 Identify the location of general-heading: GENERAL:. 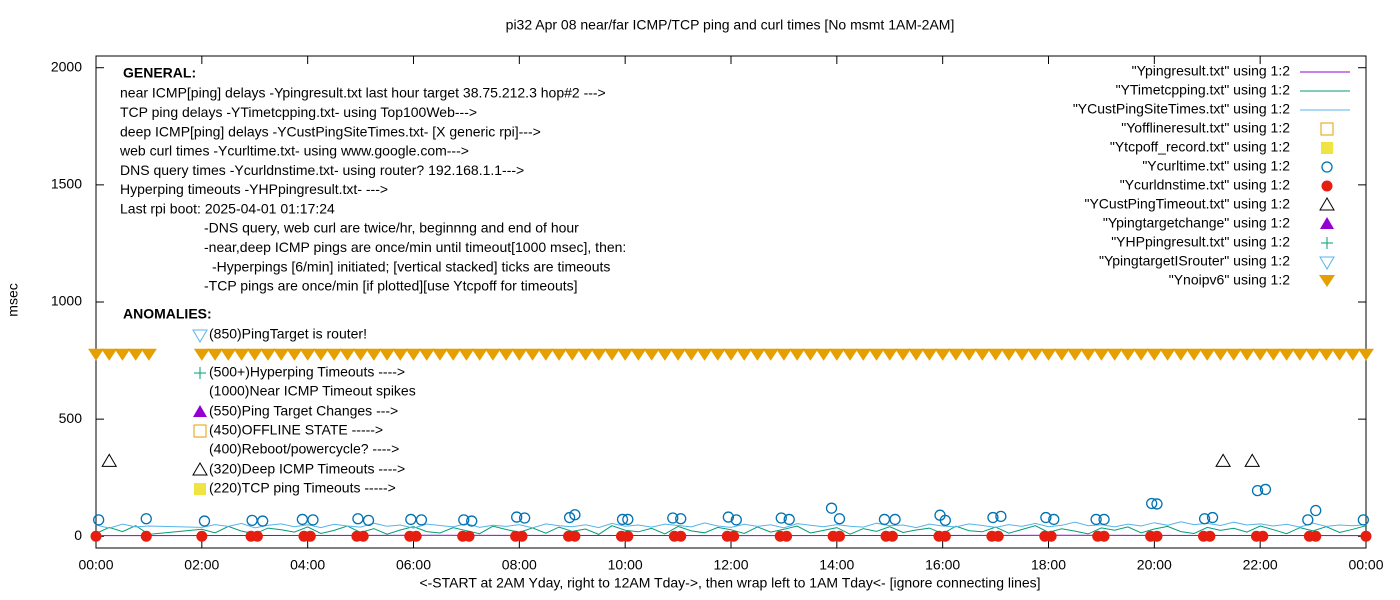
(159, 73).